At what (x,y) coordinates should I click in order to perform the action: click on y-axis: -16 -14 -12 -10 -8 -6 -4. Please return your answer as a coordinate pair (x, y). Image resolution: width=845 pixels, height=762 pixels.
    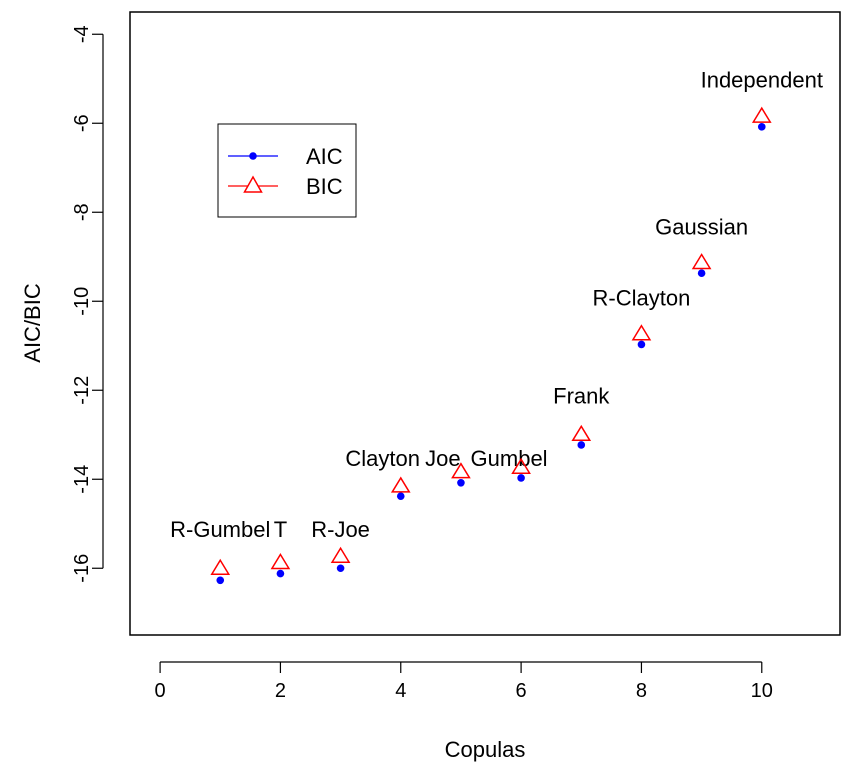
    Looking at the image, I should click on (87, 304).